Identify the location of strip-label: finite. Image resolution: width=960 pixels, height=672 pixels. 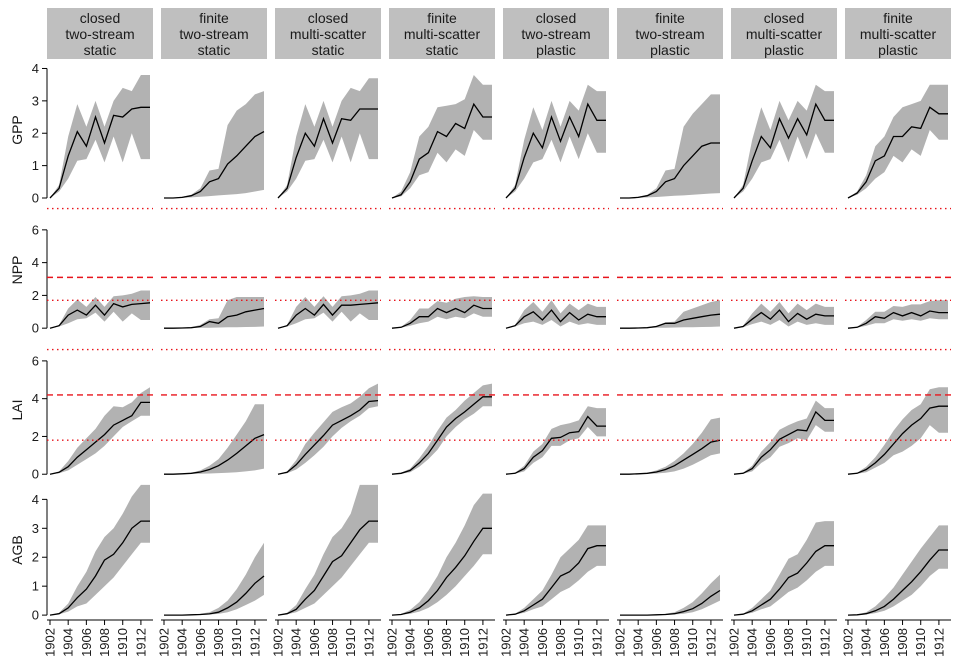
(898, 18).